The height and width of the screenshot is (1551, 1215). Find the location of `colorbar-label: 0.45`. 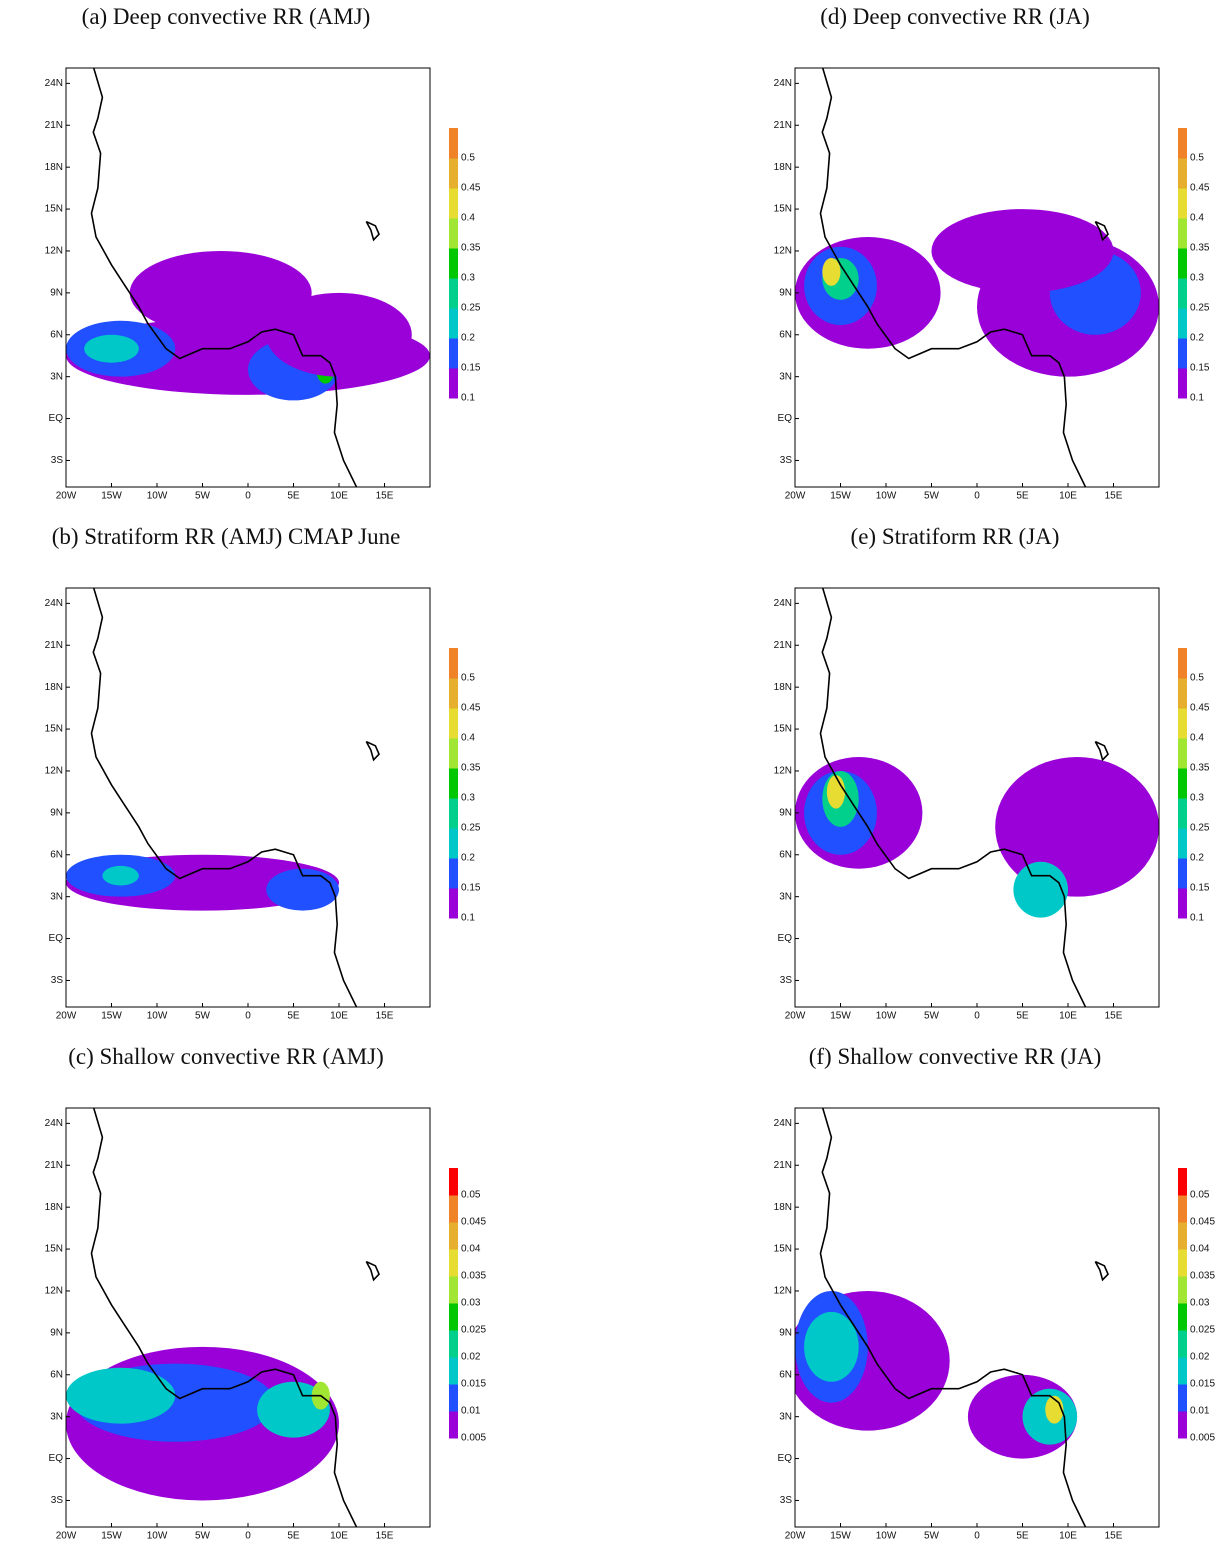

colorbar-label: 0.45 is located at coordinates (1200, 708).